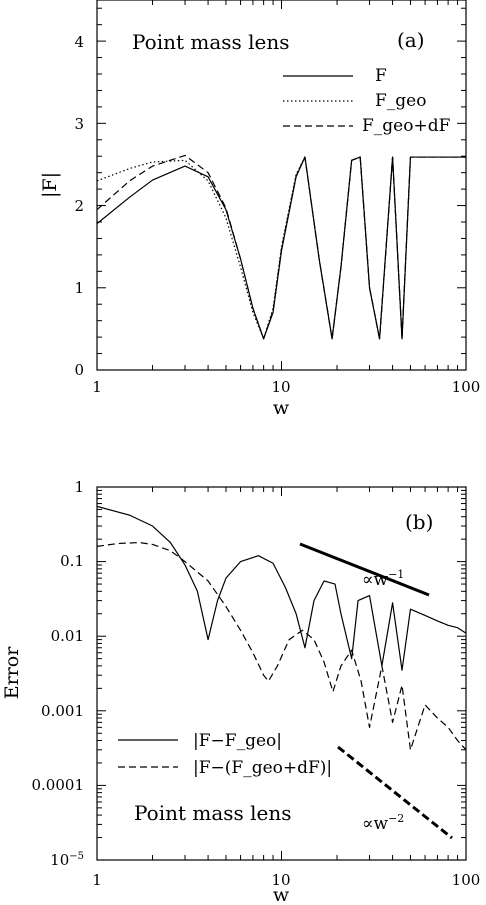 The height and width of the screenshot is (905, 486). I want to click on panel-a-ytick-label-2: 2, so click(79, 206).